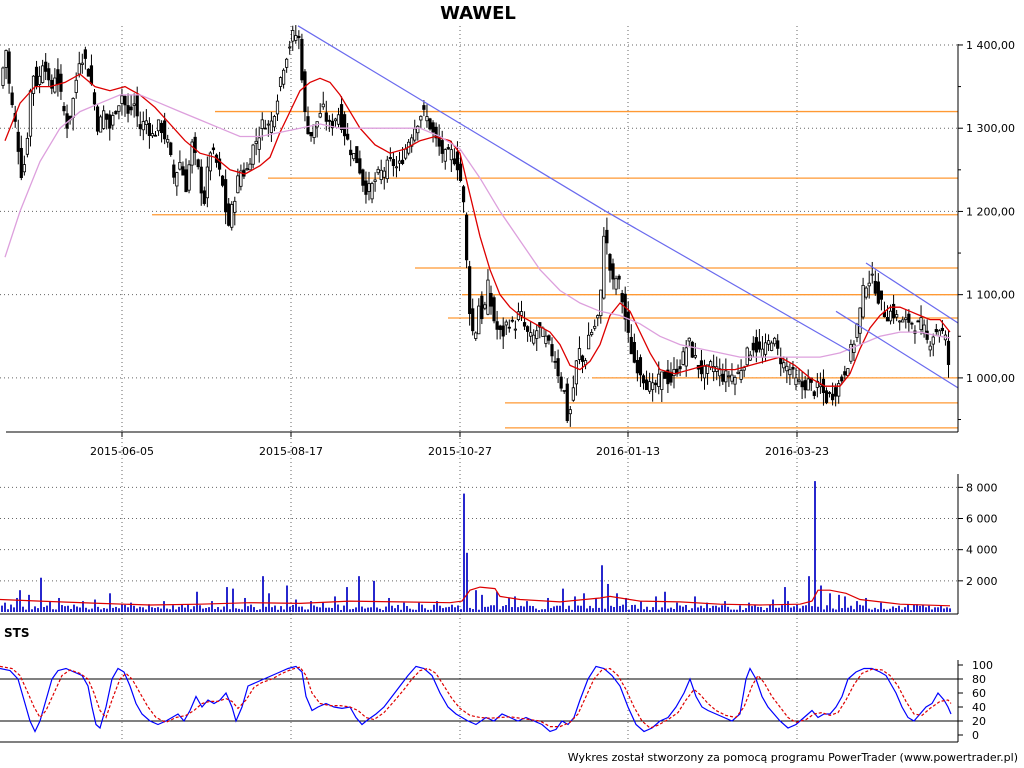 This screenshot has height=768, width=1024. Describe the element at coordinates (475, 596) in the screenshot. I see `volume-average-line` at that location.